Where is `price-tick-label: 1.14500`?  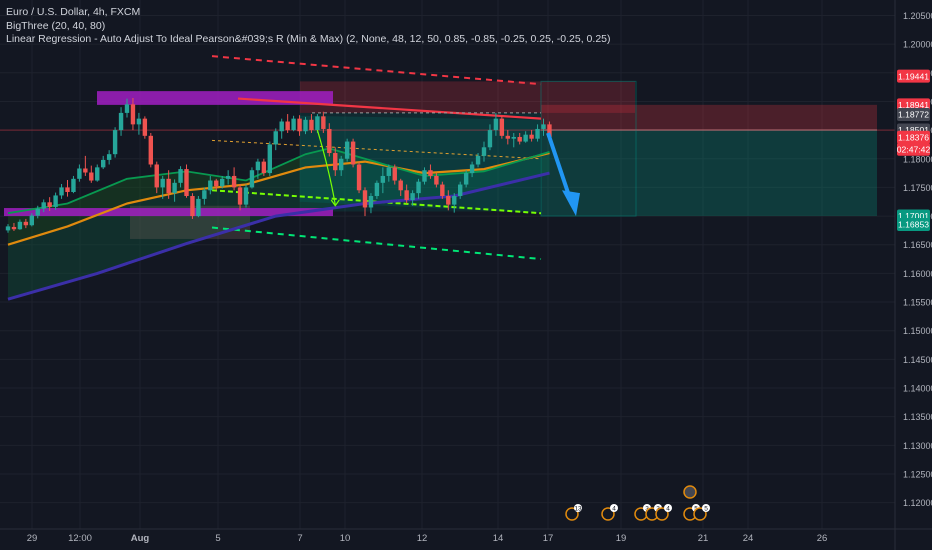
price-tick-label: 1.14500 is located at coordinates (917, 360).